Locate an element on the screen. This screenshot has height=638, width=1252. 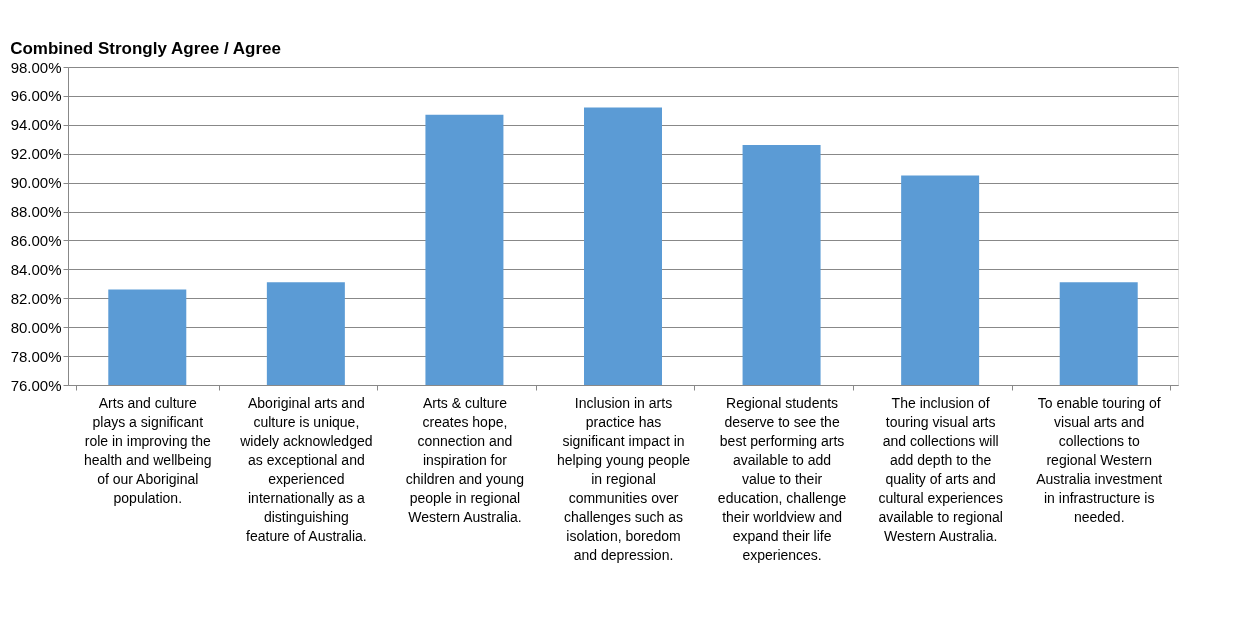
y-tick-label: 88.00% is located at coordinates (36, 212).